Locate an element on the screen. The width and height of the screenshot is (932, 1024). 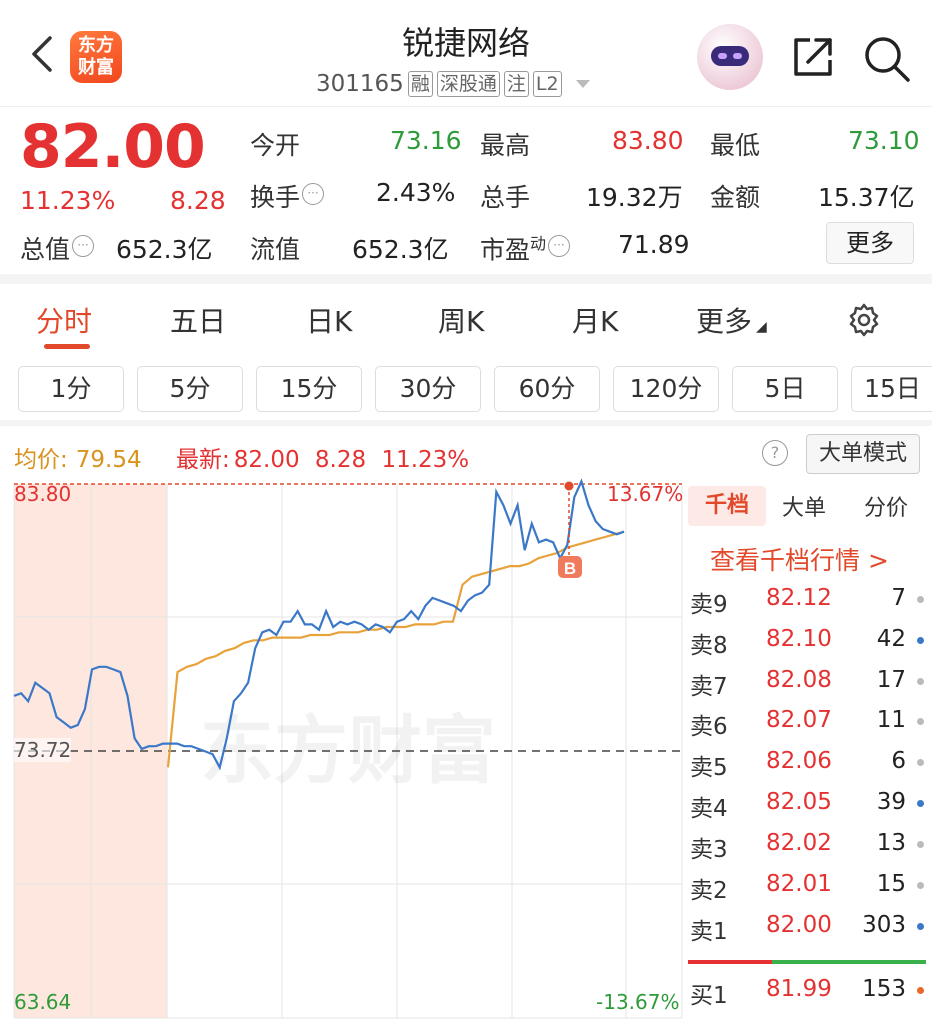
orderbook-price: 82.10 is located at coordinates (799, 639).